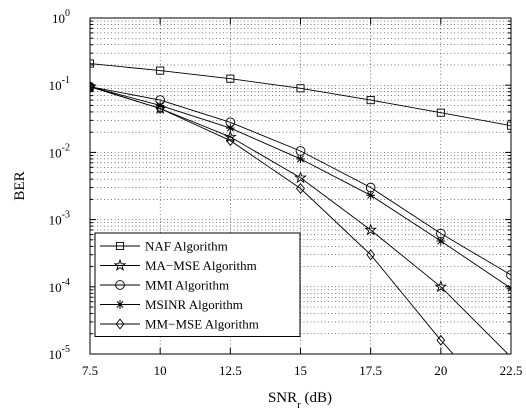  What do you see at coordinates (299, 405) in the screenshot?
I see `x-axis-title-sub: r` at bounding box center [299, 405].